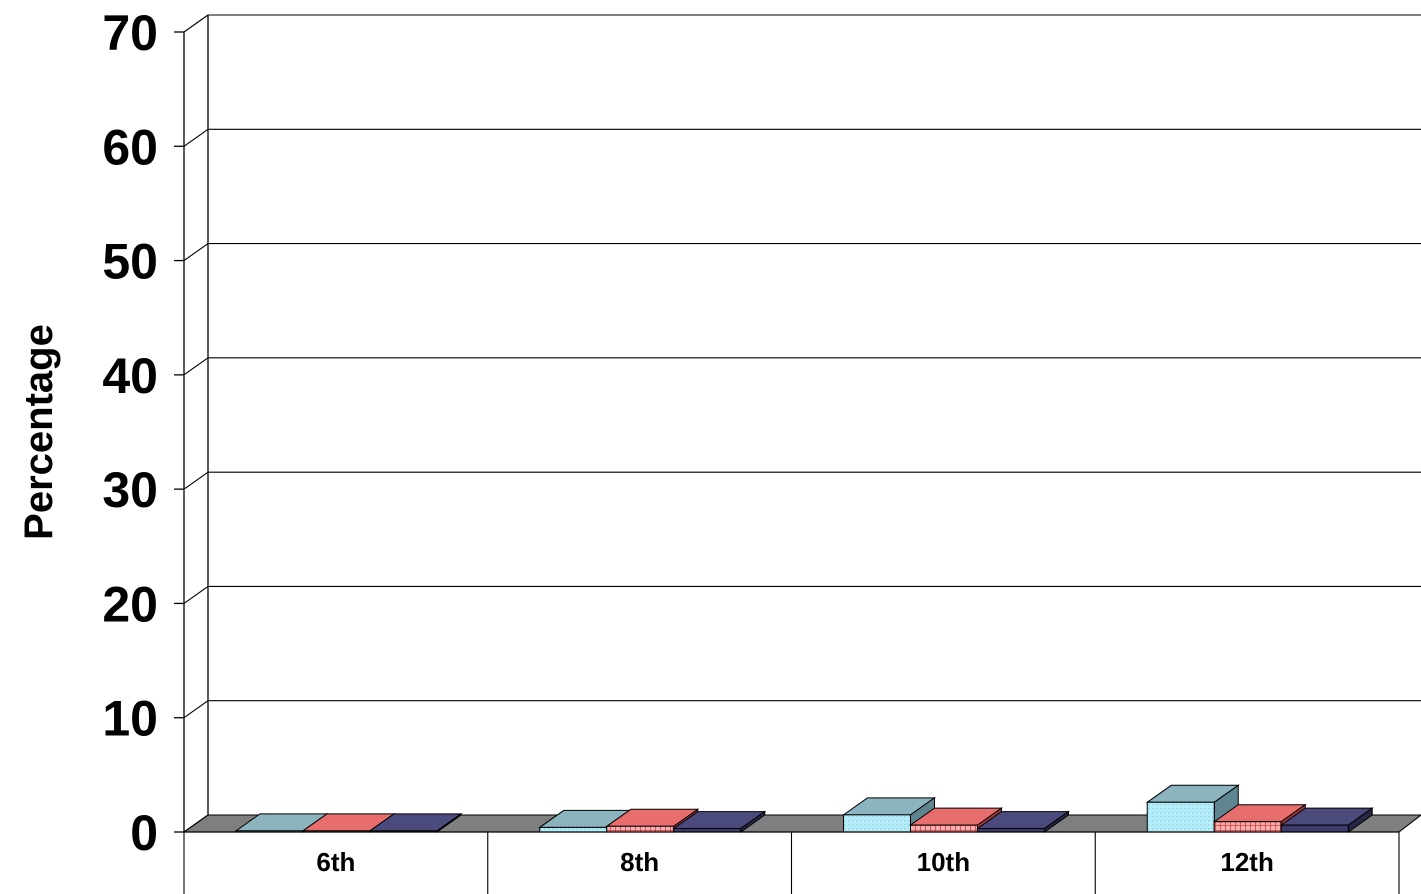 This screenshot has height=894, width=1421. I want to click on y-tick-label: 20, so click(130, 604).